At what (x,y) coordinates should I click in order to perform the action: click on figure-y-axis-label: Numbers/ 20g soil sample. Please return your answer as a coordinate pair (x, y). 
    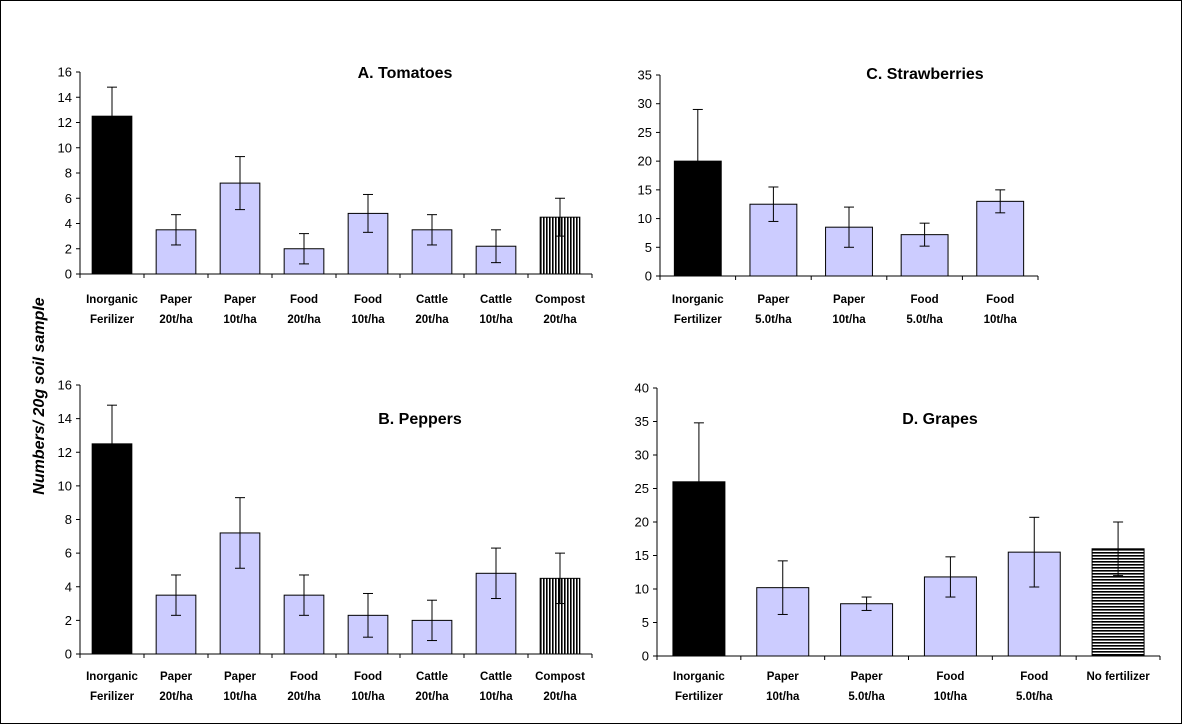
    Looking at the image, I should click on (39, 396).